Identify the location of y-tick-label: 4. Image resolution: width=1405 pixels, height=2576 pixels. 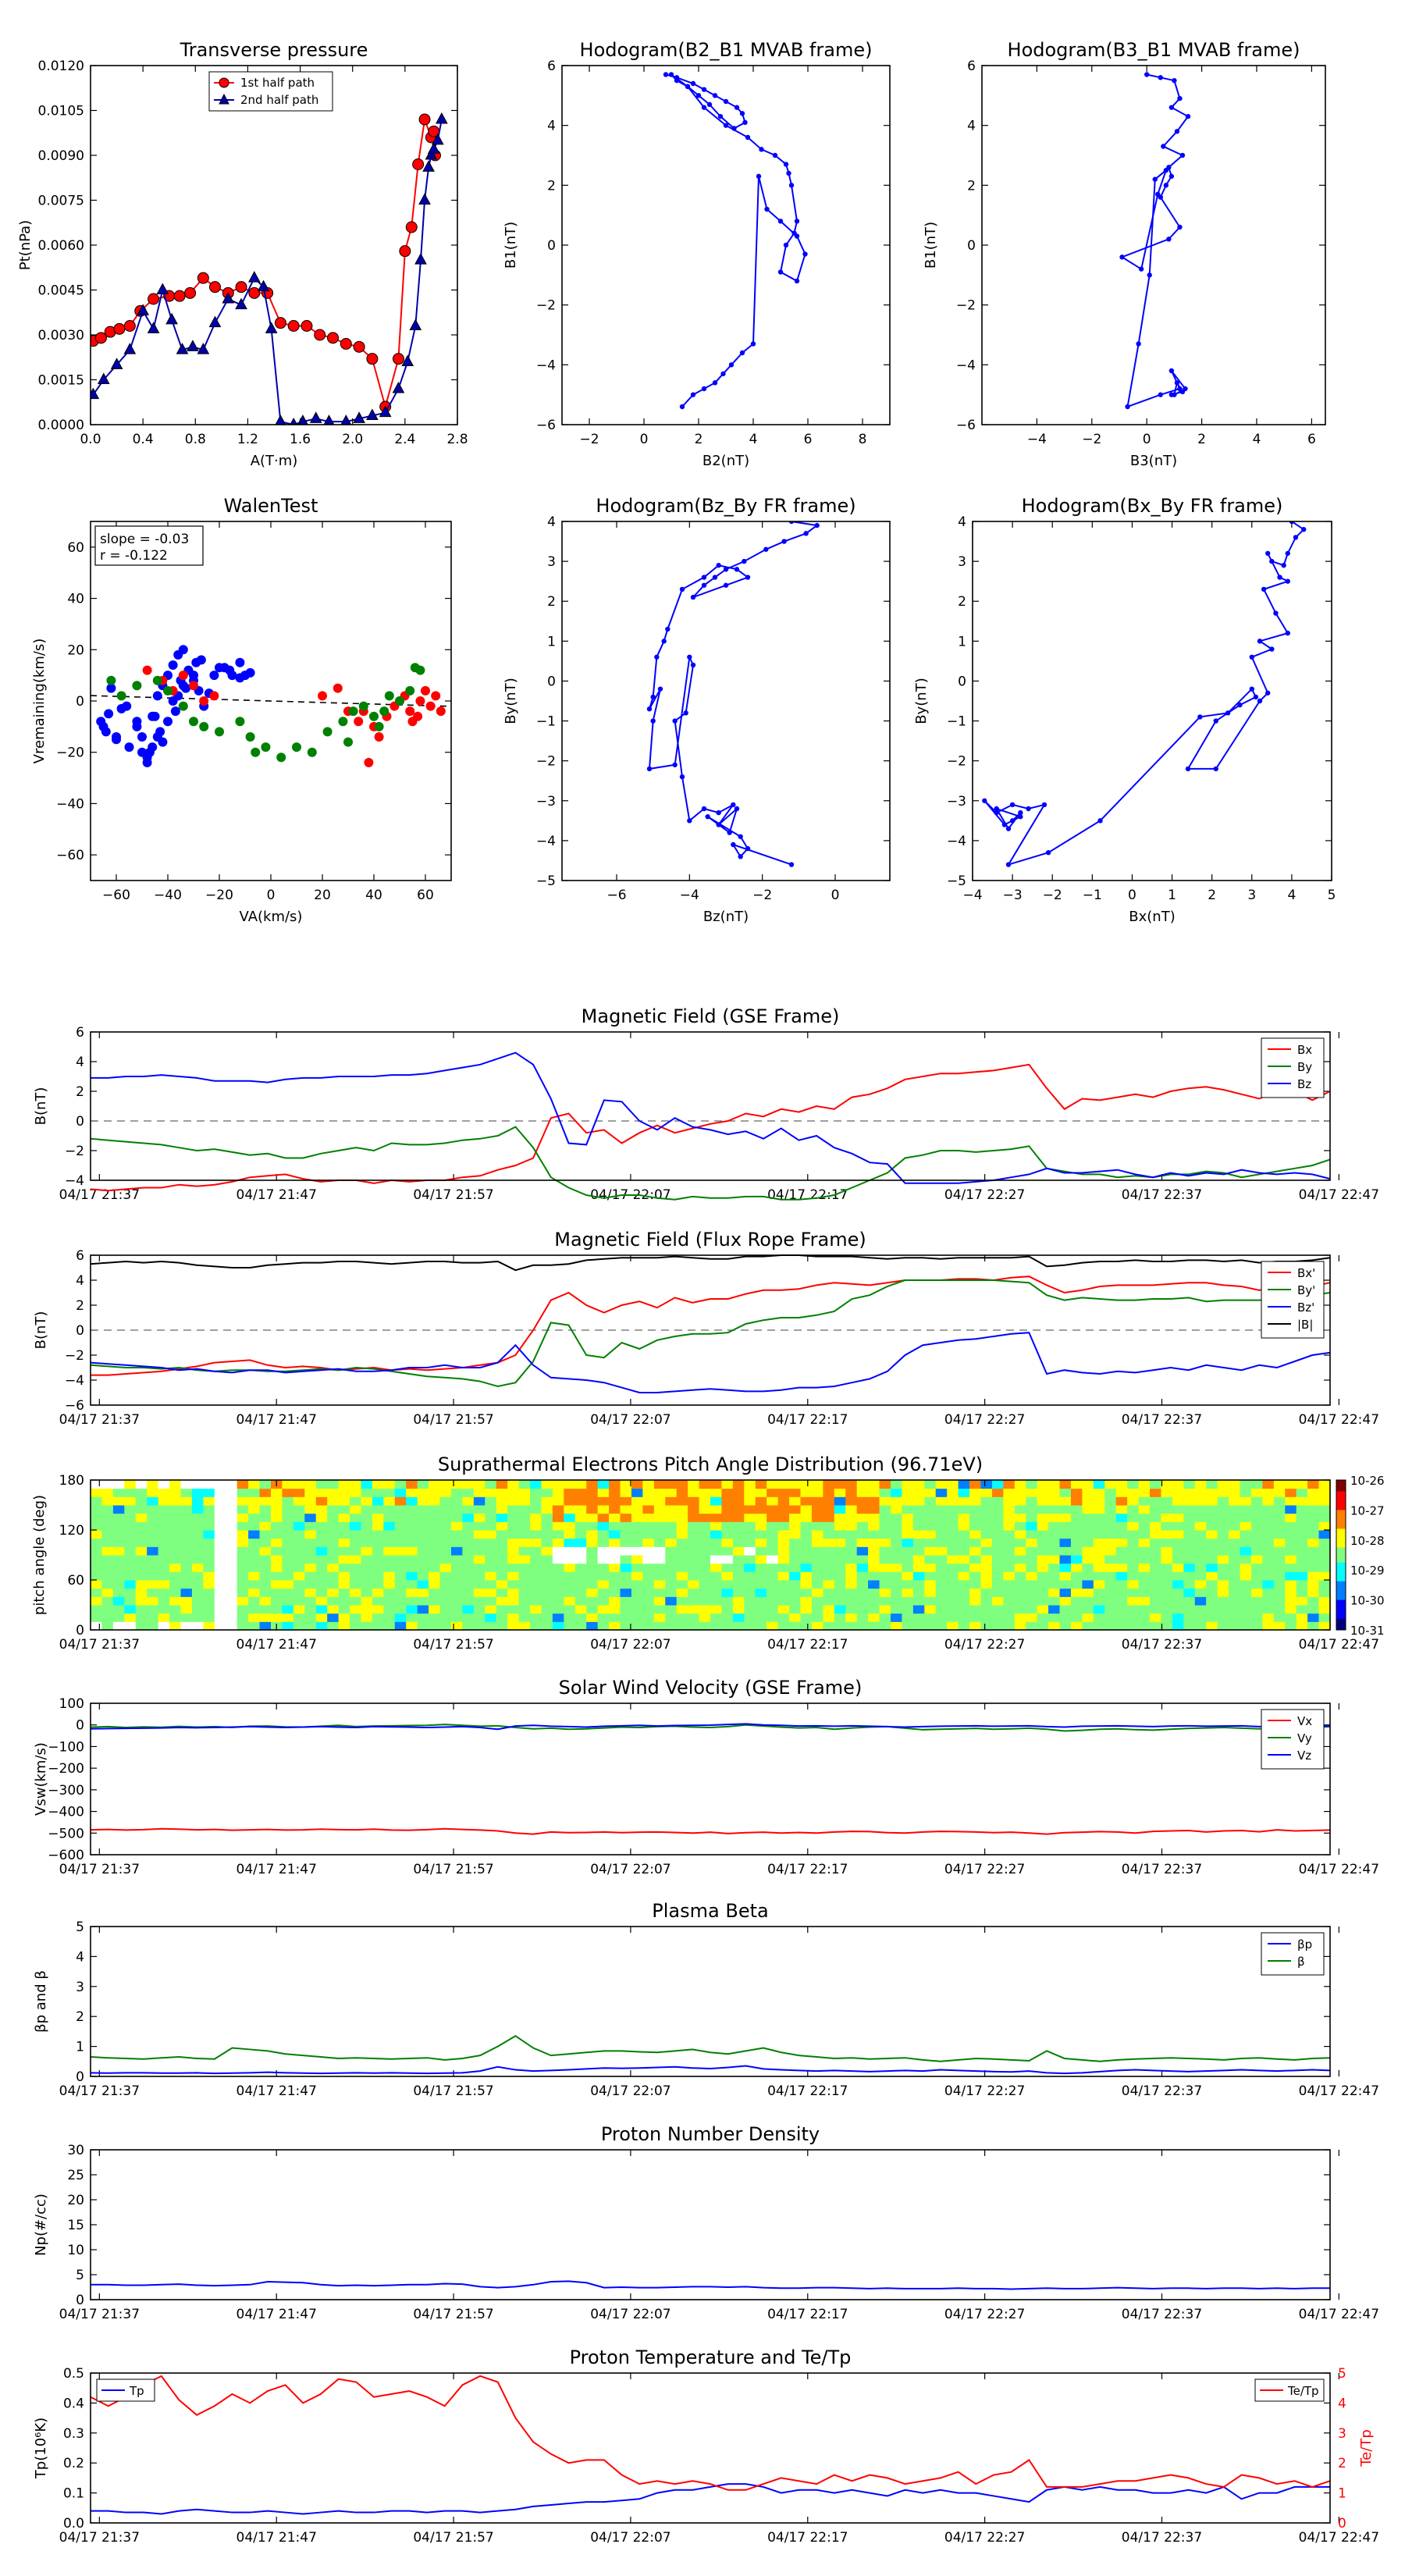
(971, 126).